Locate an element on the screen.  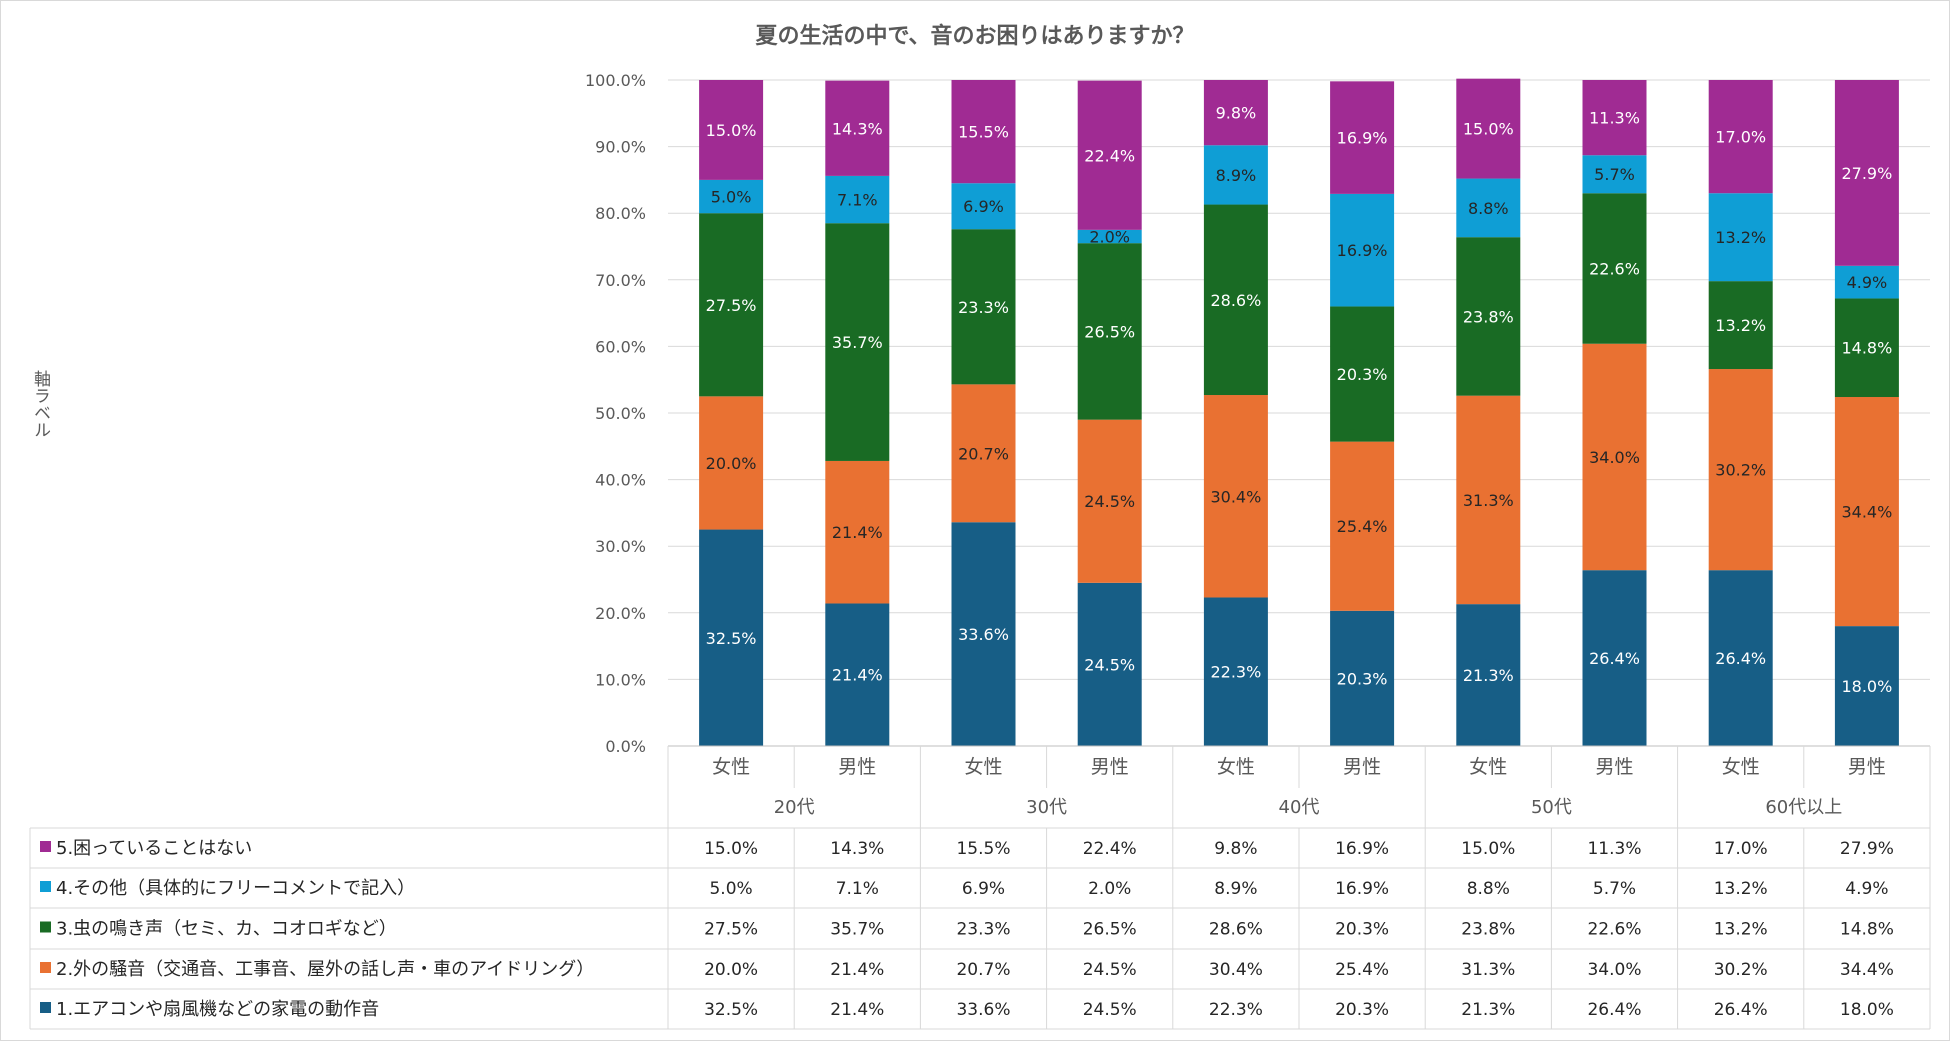
data-label: 4.9% is located at coordinates (1867, 282).